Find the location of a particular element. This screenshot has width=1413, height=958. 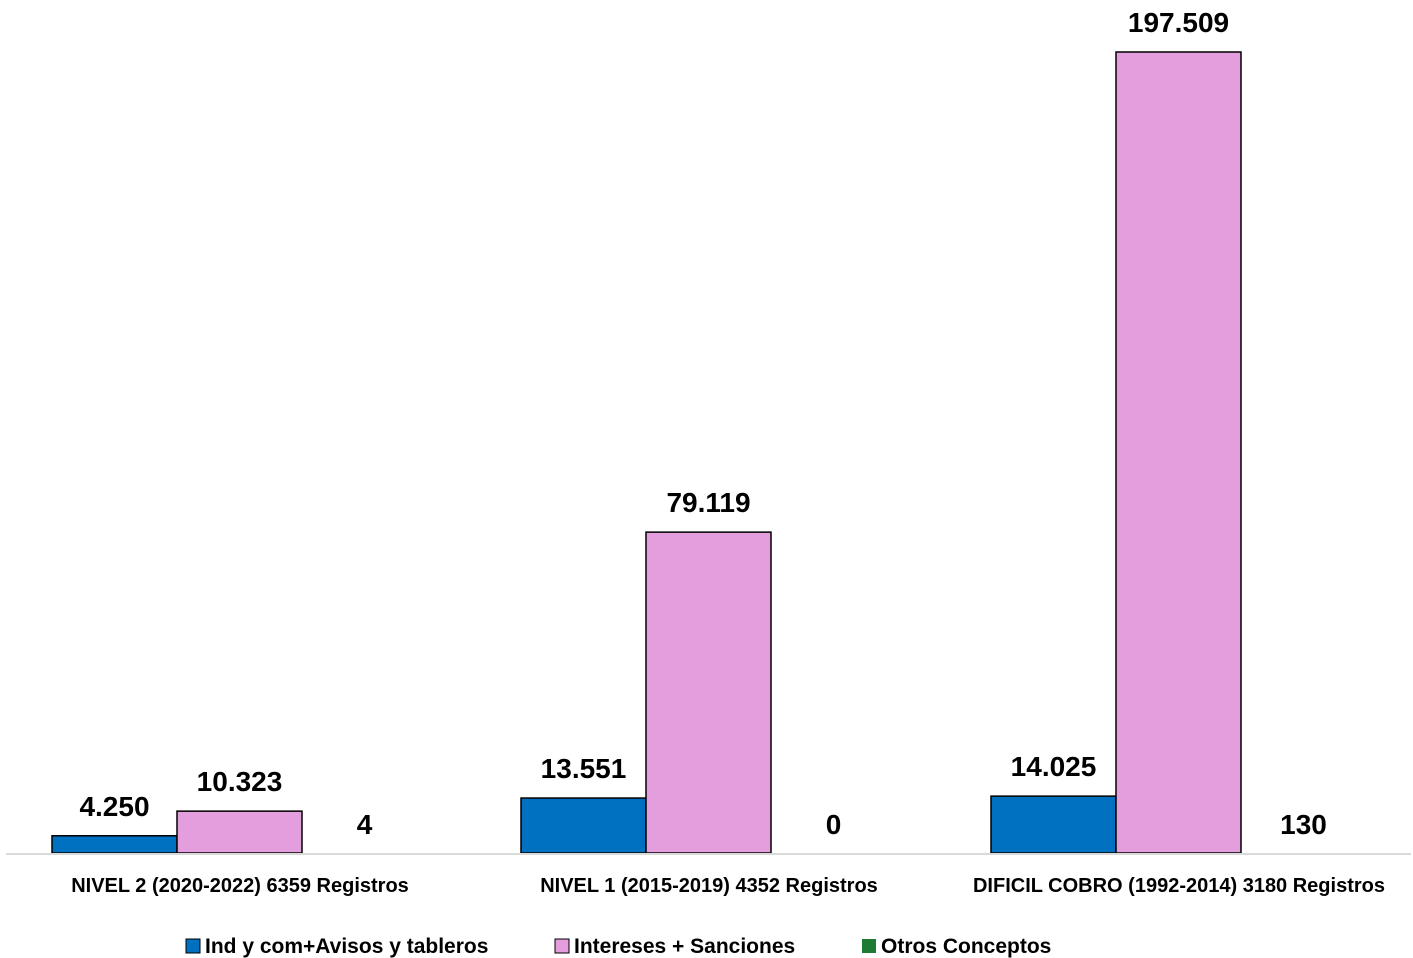

data-label: 14.025 is located at coordinates (1054, 766).